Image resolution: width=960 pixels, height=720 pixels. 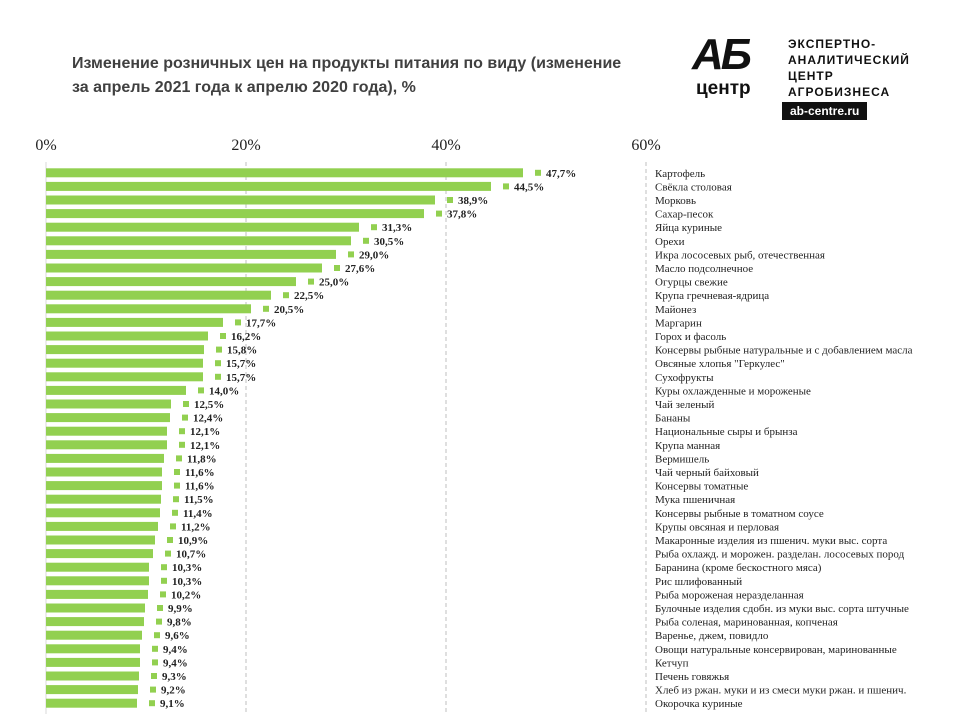 I want to click on category-label: Картофель, so click(x=680, y=174).